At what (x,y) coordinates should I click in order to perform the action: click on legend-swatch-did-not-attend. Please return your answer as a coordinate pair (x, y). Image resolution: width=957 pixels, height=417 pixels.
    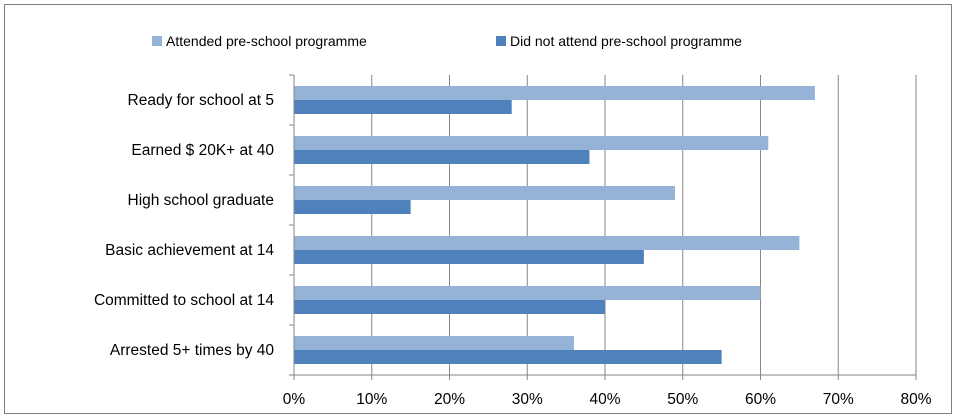
    Looking at the image, I should click on (501, 41).